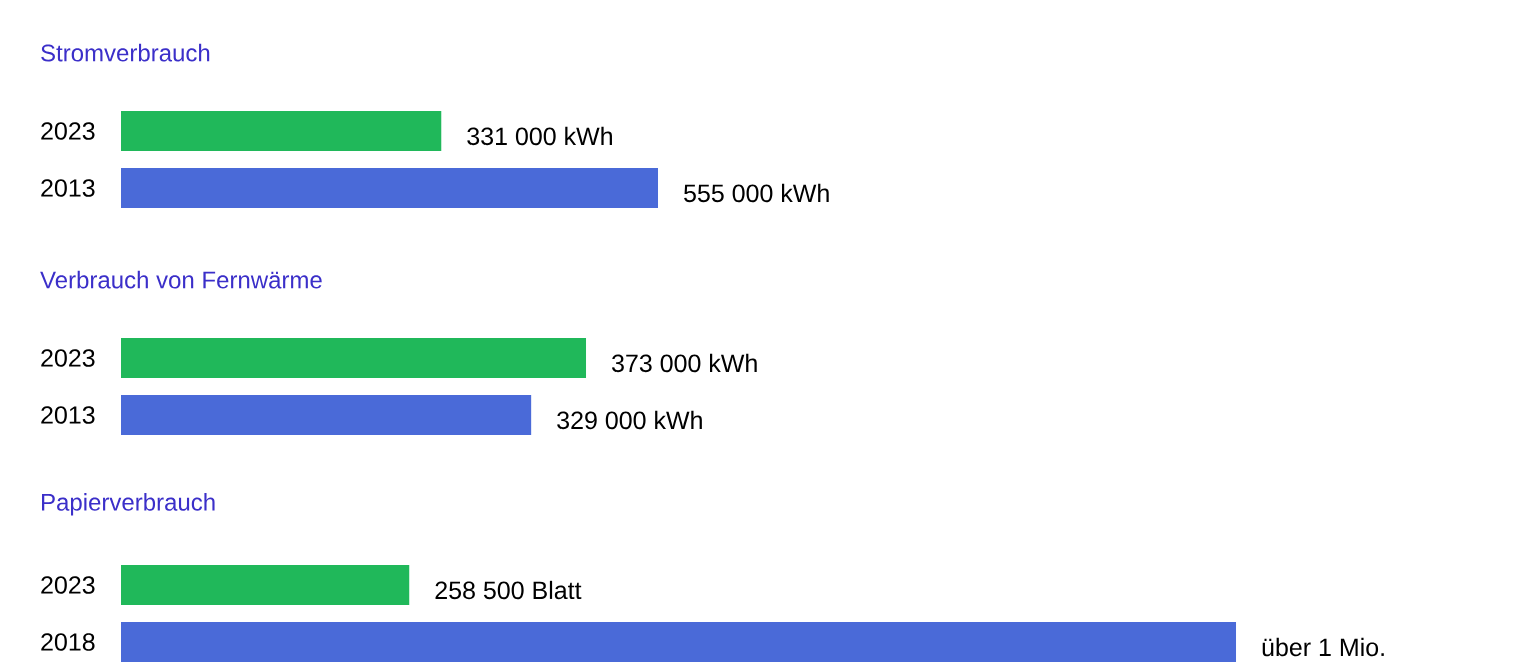 This screenshot has width=1540, height=667. Describe the element at coordinates (539, 136) in the screenshot. I see `data-label: 331 000 kWh` at that location.